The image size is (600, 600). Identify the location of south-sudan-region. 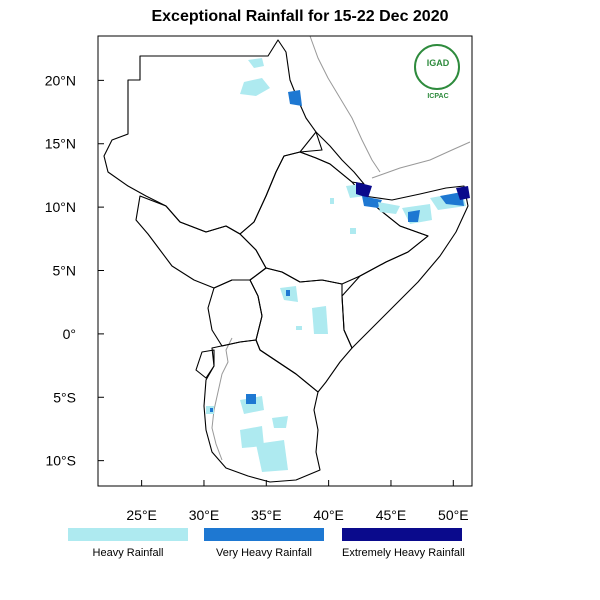
(201, 242).